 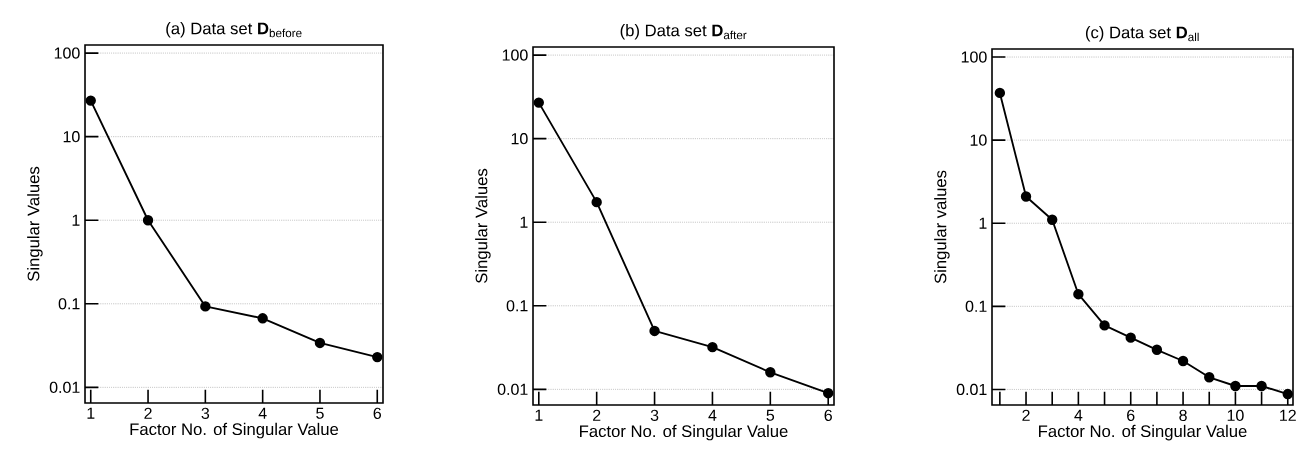 I want to click on chart-title: (a) Data set D$_{before}$, so click(x=234, y=30).